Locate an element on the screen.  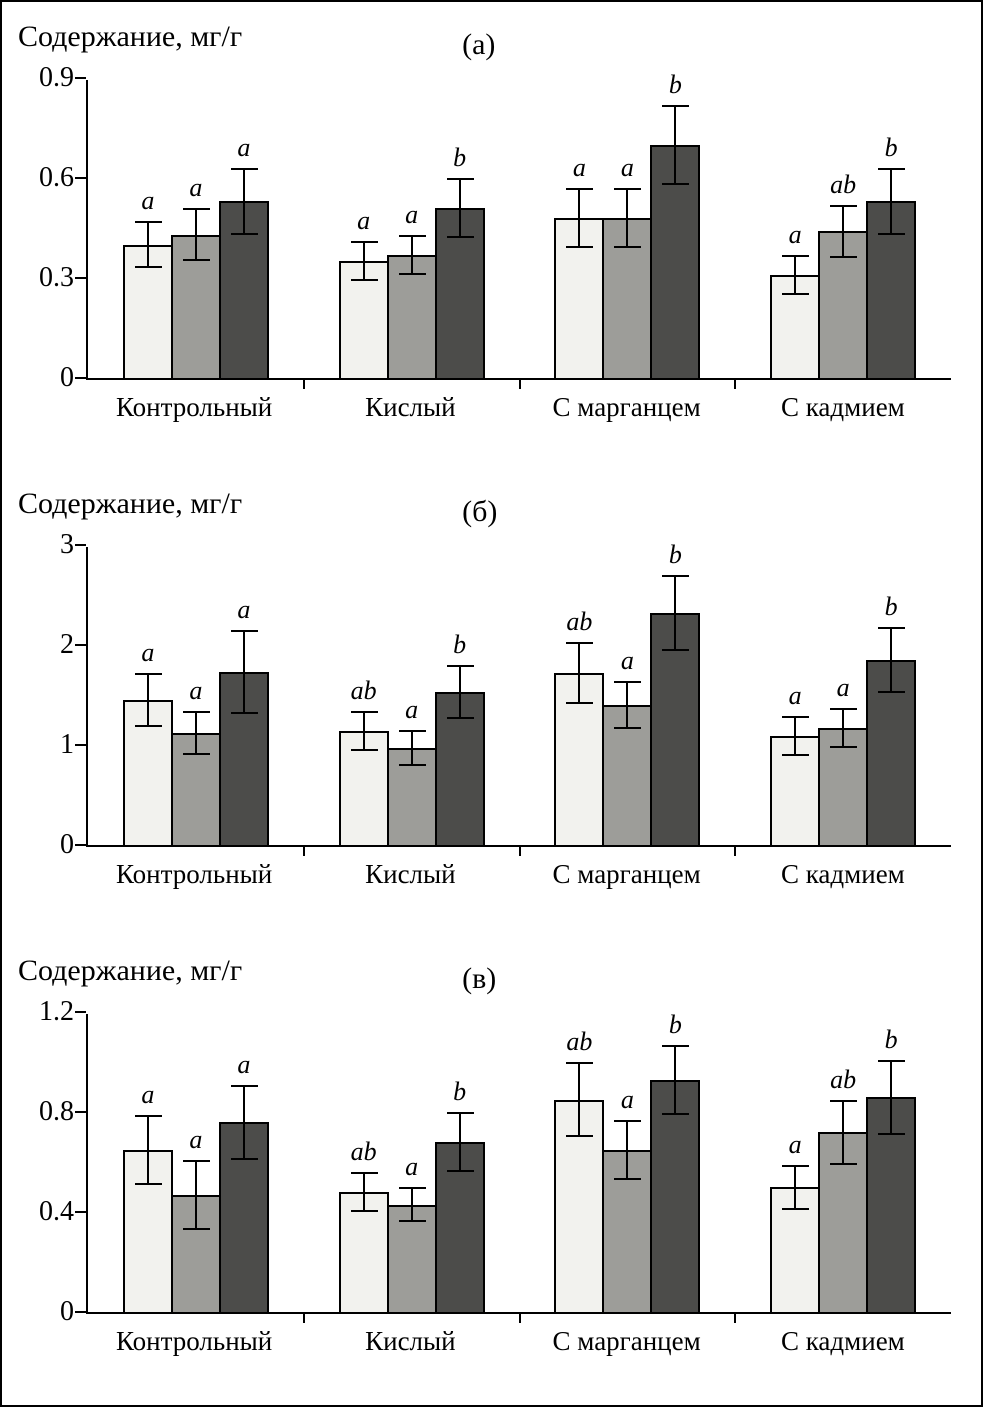
y-tick-label: 1.2 is located at coordinates (56, 1011).